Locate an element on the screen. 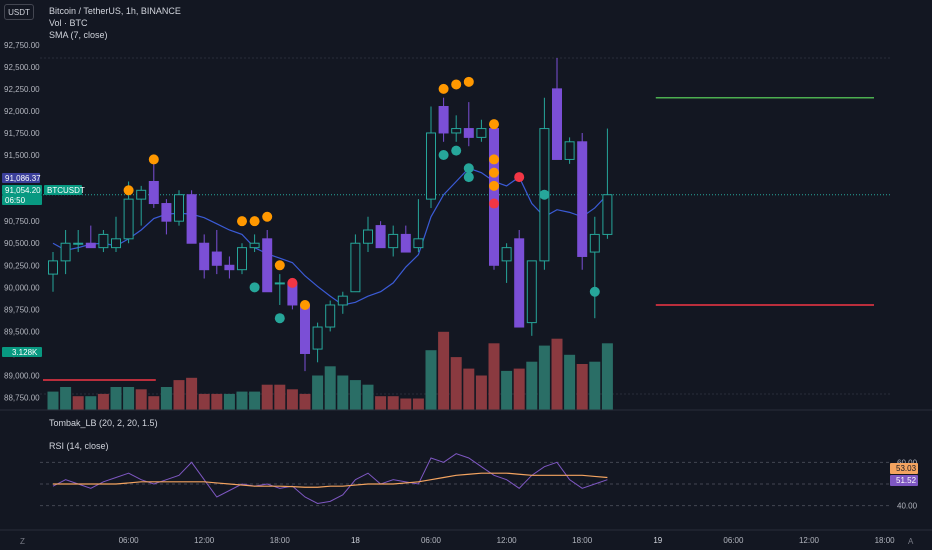  rsi-line is located at coordinates (330, 479).